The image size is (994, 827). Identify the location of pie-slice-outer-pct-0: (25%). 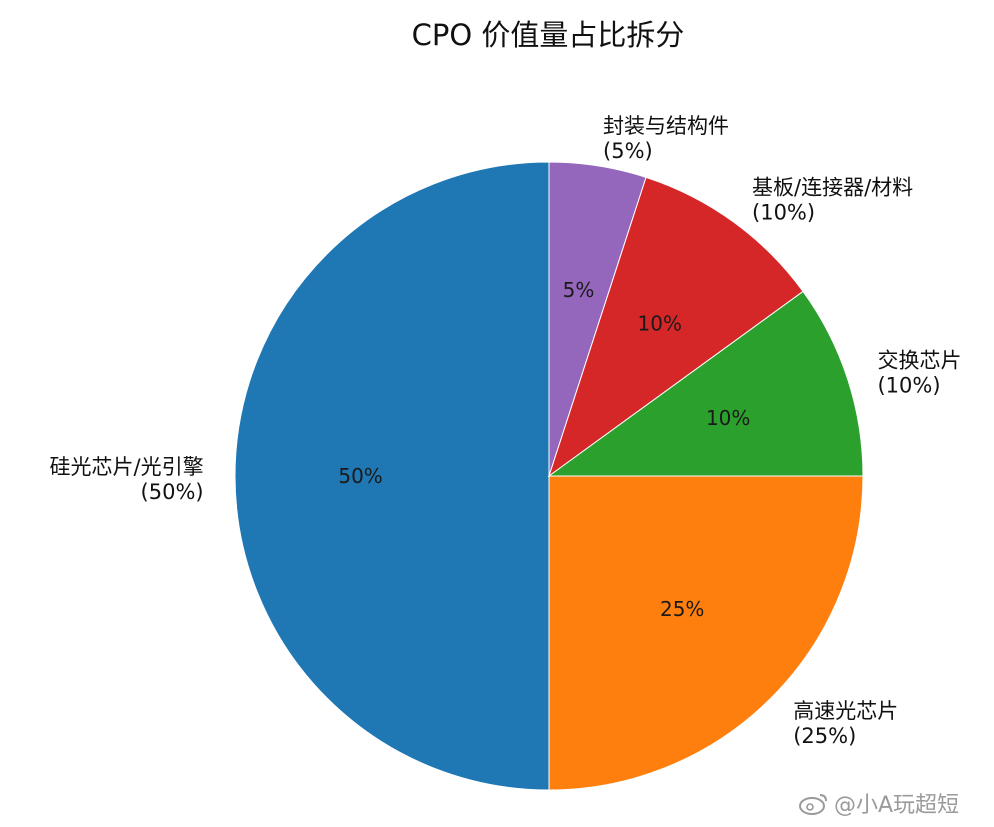
(824, 736).